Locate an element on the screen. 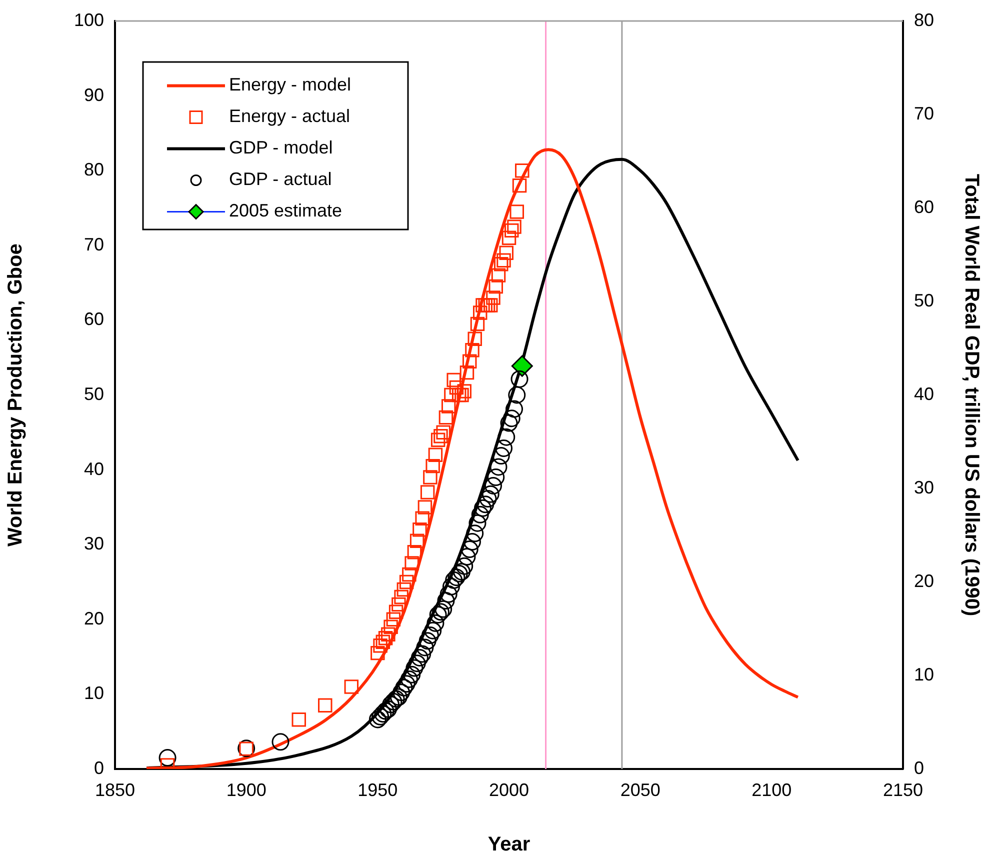 The image size is (987, 861). x-tick-label: 2150 is located at coordinates (903, 790).